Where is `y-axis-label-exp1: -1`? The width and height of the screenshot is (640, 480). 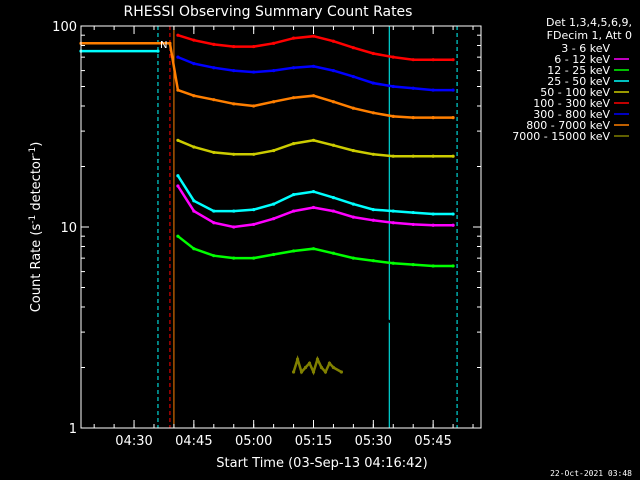 y-axis-label-exp1: -1 is located at coordinates (33, 219).